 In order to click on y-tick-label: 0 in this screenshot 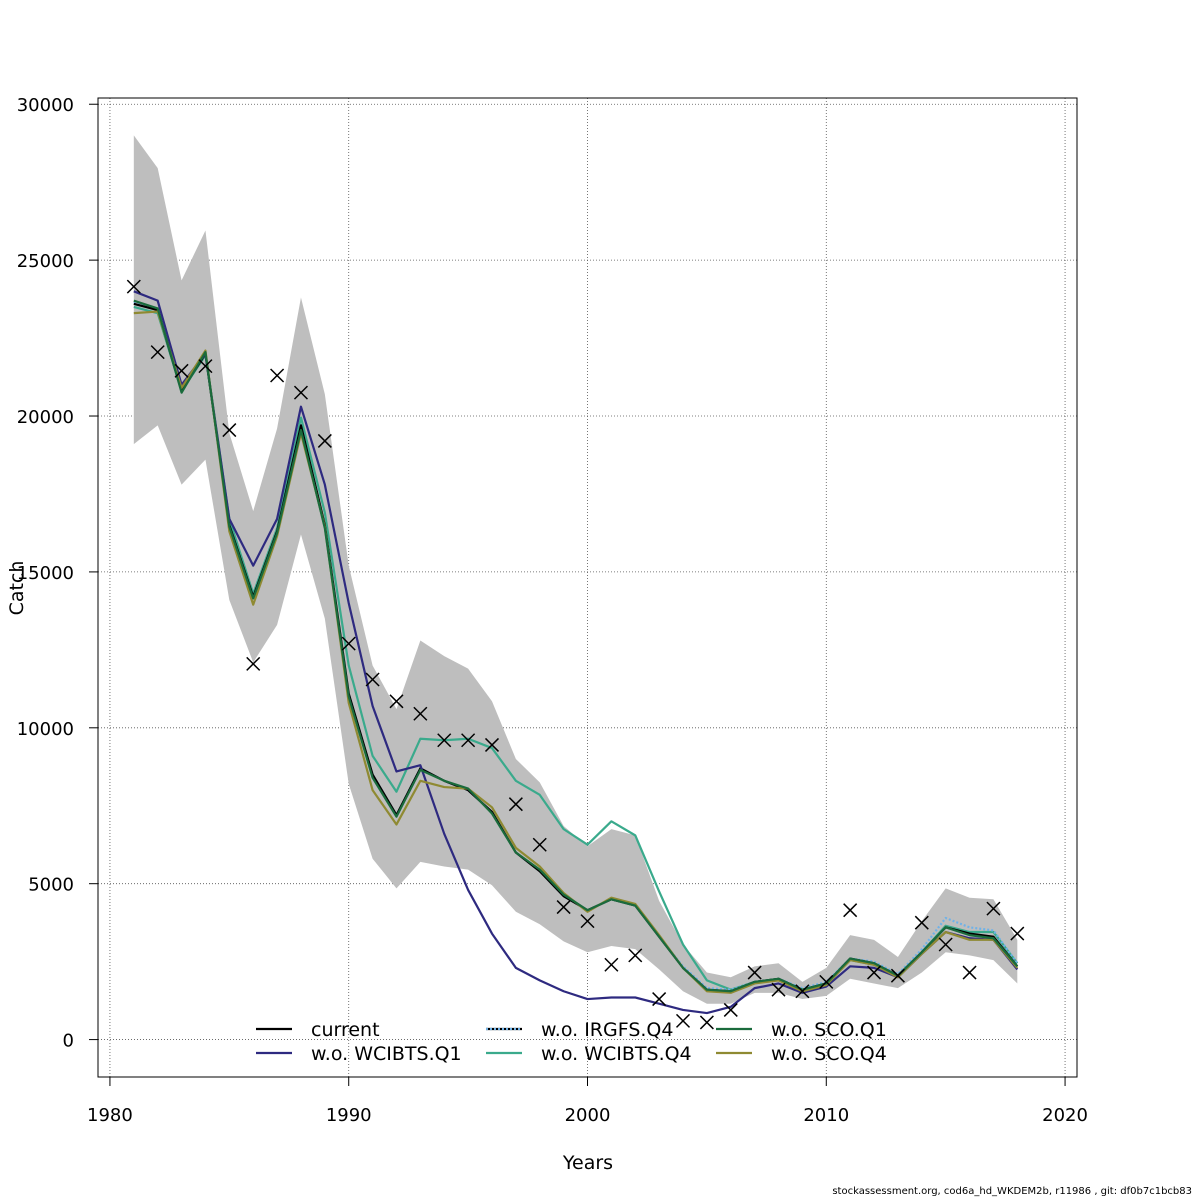, I will do `click(68, 1041)`.